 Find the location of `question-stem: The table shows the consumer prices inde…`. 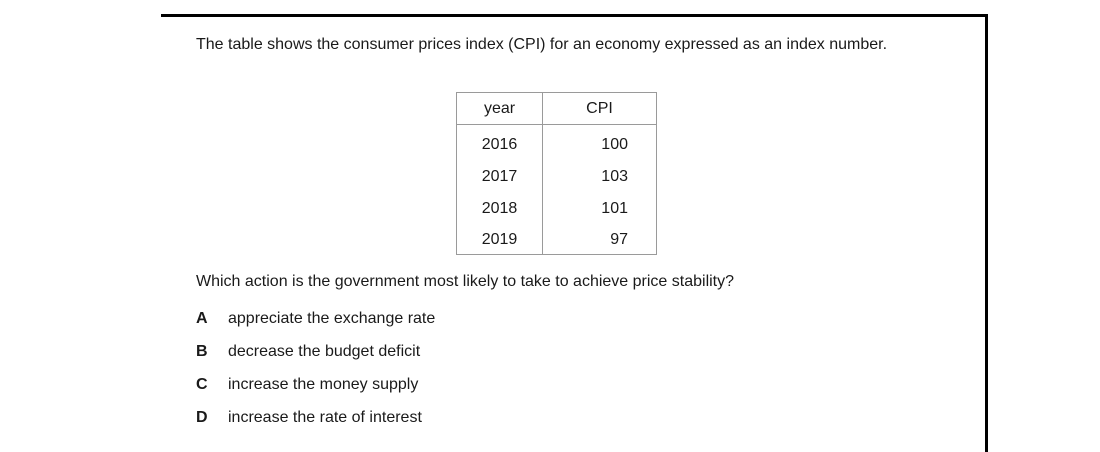

question-stem: The table shows the consumer prices inde… is located at coordinates (542, 44).